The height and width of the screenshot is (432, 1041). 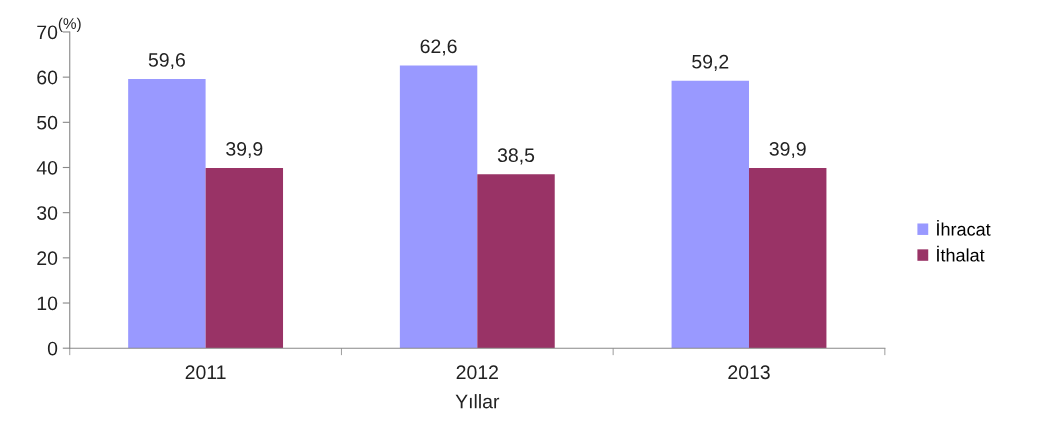 I want to click on y-tick-label: 60, so click(x=47, y=77).